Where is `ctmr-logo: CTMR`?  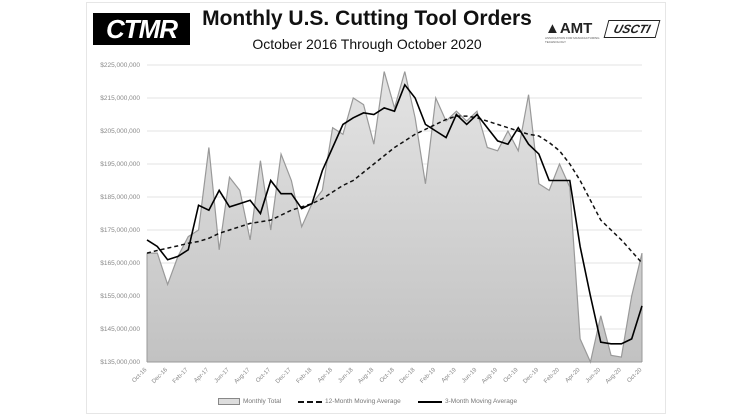 ctmr-logo: CTMR is located at coordinates (141, 29).